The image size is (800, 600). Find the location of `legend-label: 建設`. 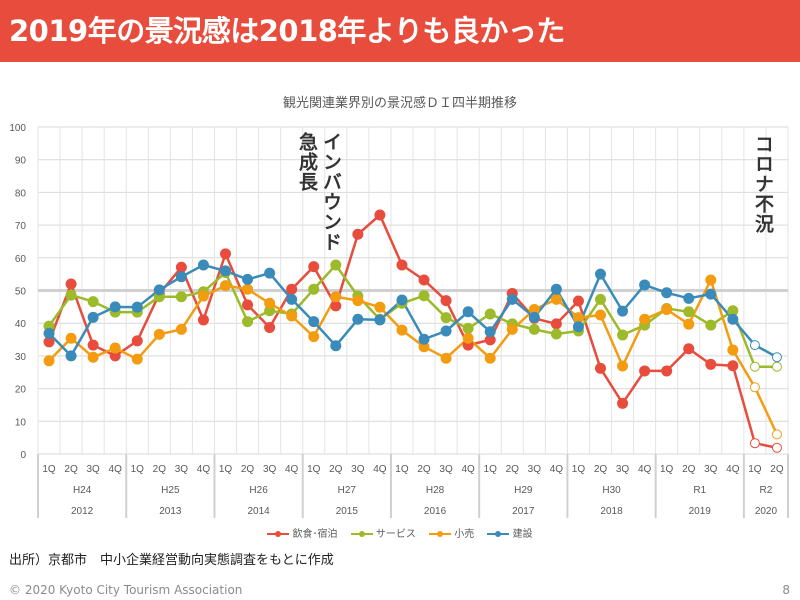

legend-label: 建設 is located at coordinates (522, 534).